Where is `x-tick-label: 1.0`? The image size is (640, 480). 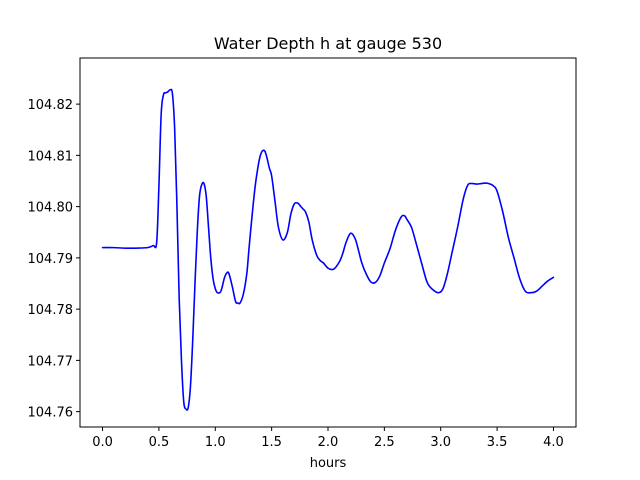 x-tick-label: 1.0 is located at coordinates (215, 442).